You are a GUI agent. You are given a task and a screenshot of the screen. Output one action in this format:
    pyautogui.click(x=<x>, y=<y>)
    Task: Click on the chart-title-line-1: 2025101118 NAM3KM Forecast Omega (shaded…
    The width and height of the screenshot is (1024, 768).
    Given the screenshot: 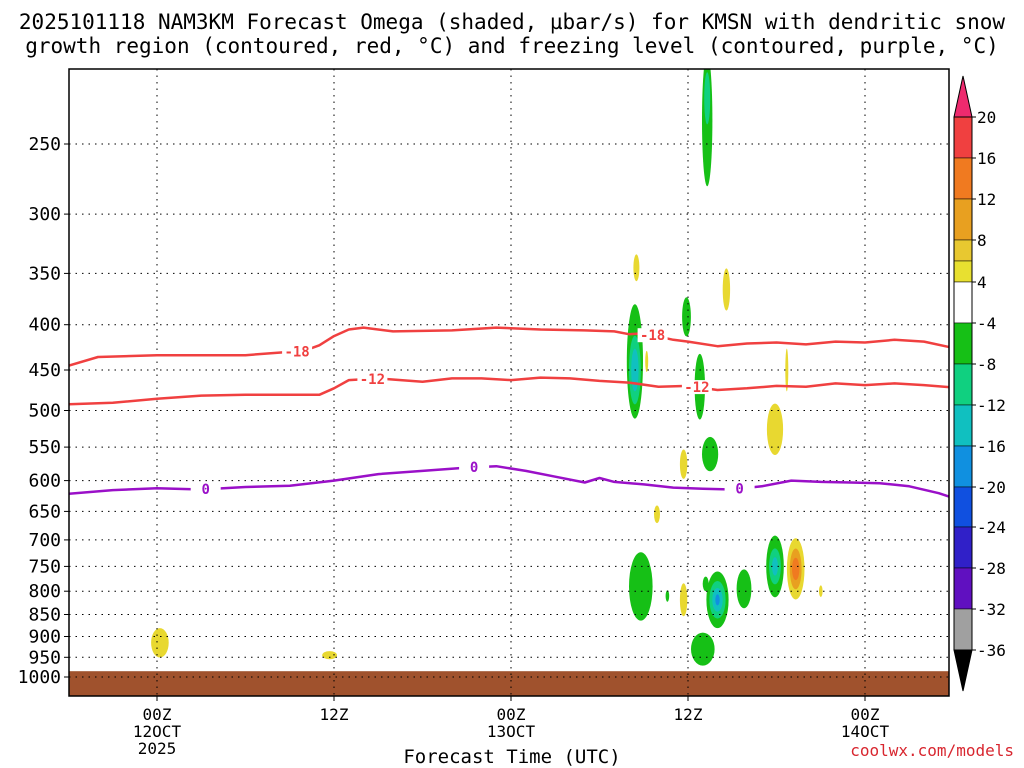 What is the action you would take?
    pyautogui.click(x=512, y=22)
    